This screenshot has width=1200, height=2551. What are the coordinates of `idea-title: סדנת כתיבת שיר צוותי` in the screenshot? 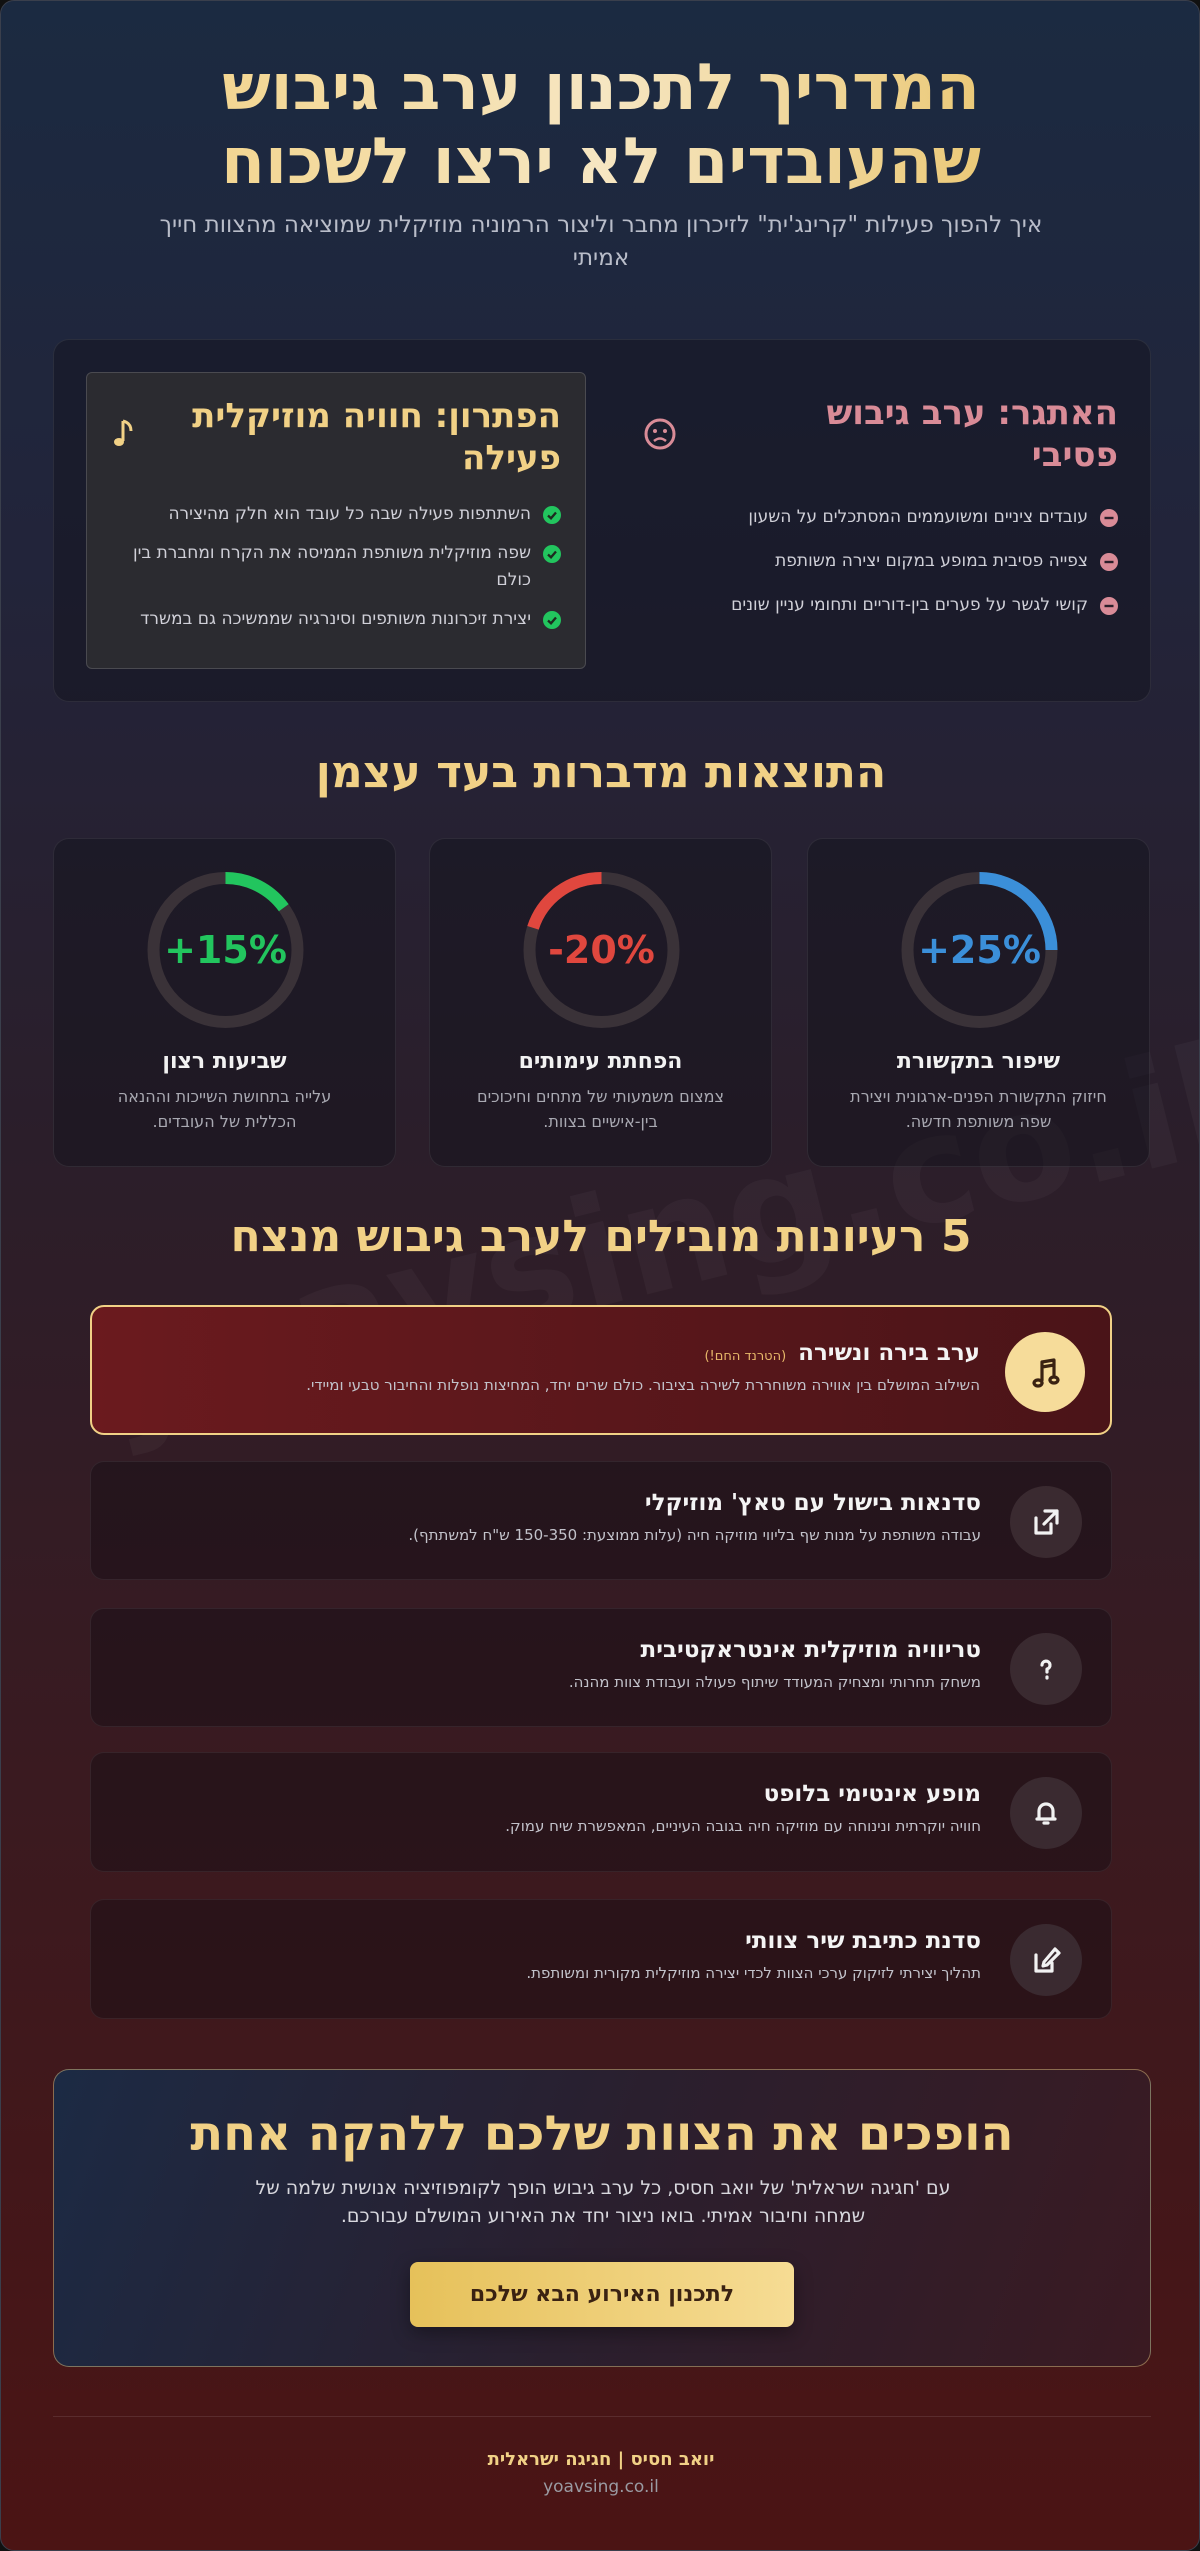 It's located at (863, 1941).